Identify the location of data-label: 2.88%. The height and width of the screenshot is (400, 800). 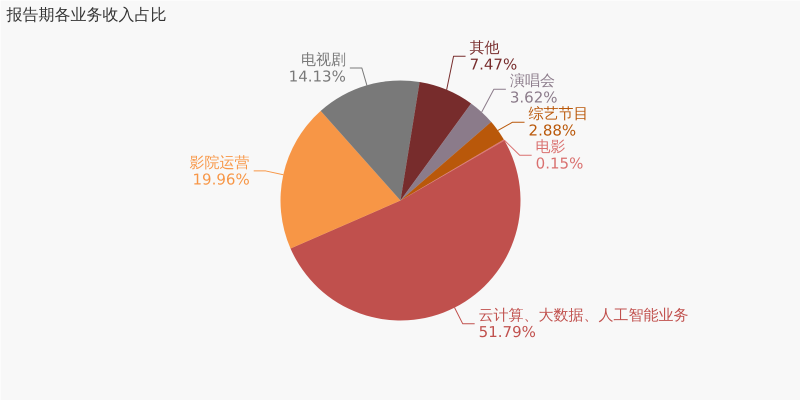
(552, 131).